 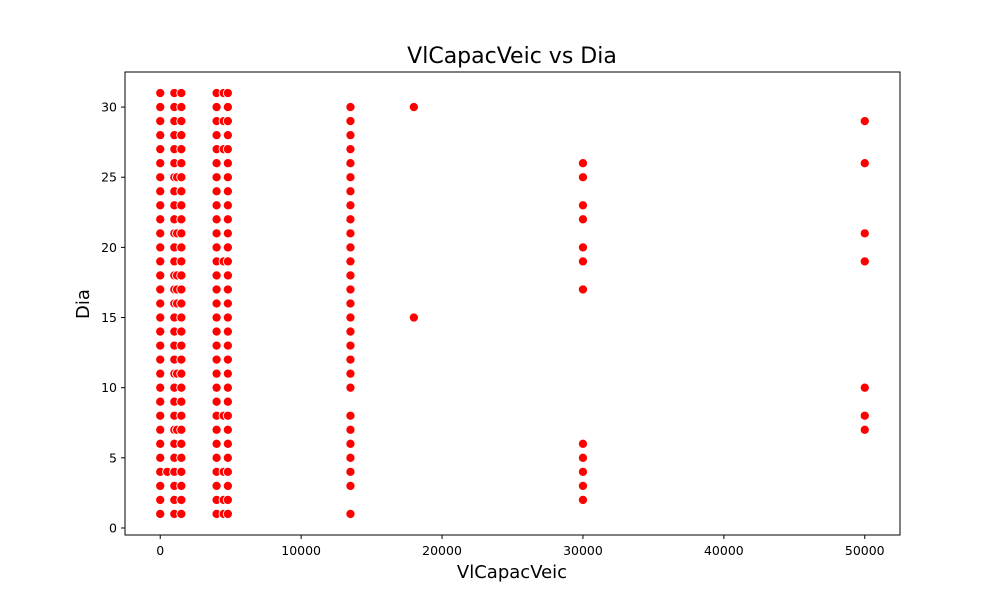 I want to click on y-tick-label: 0, so click(x=113, y=527).